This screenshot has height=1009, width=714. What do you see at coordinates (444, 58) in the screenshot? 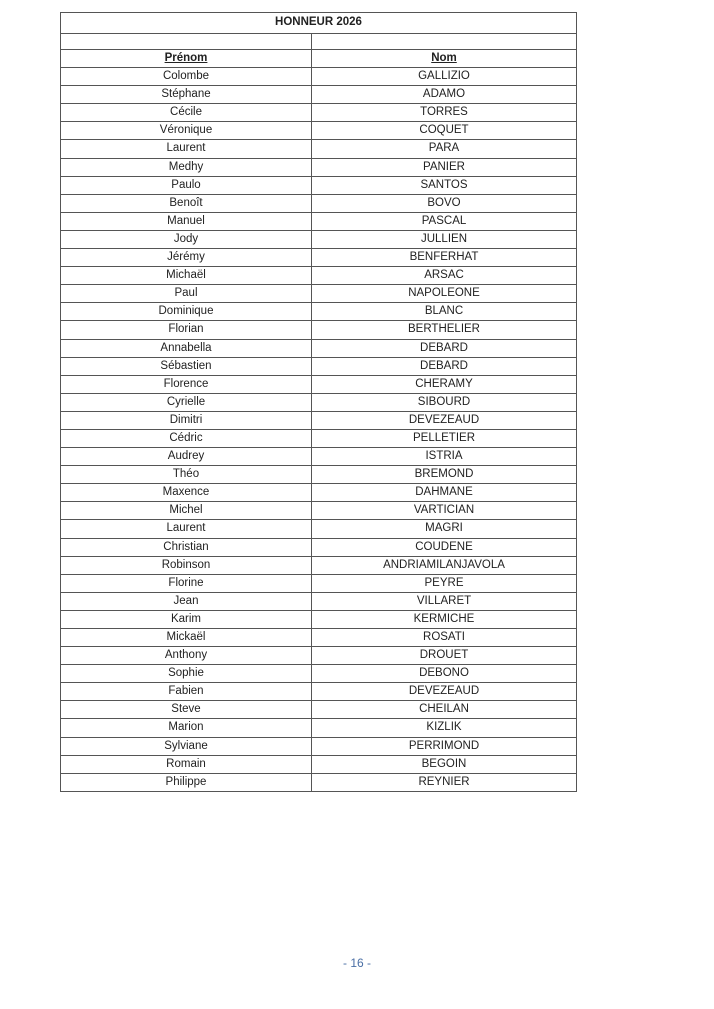
I see `header-nom: Nom` at bounding box center [444, 58].